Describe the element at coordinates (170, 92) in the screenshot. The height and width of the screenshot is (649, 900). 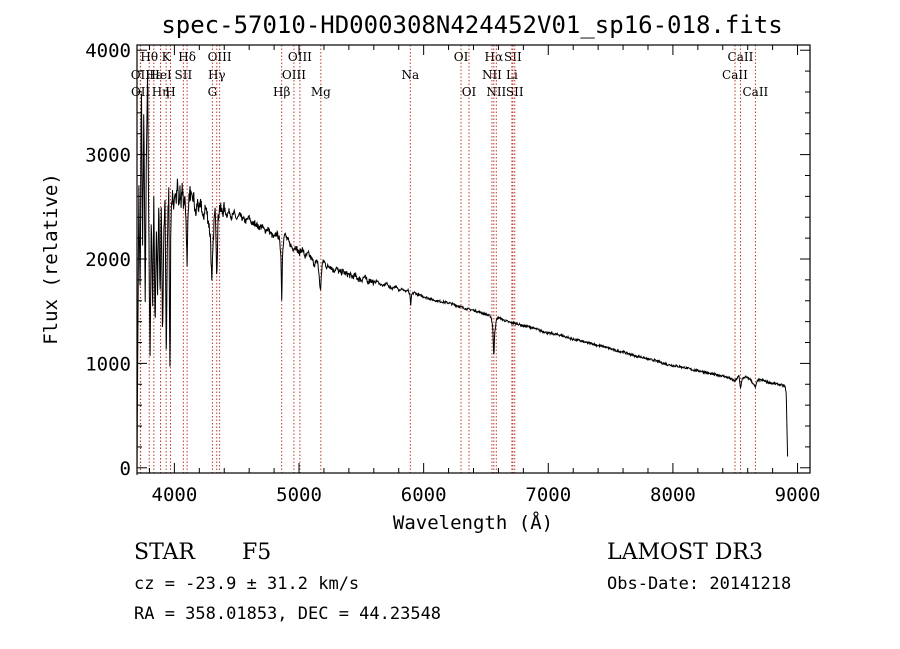
I see `line-label-7: H` at that location.